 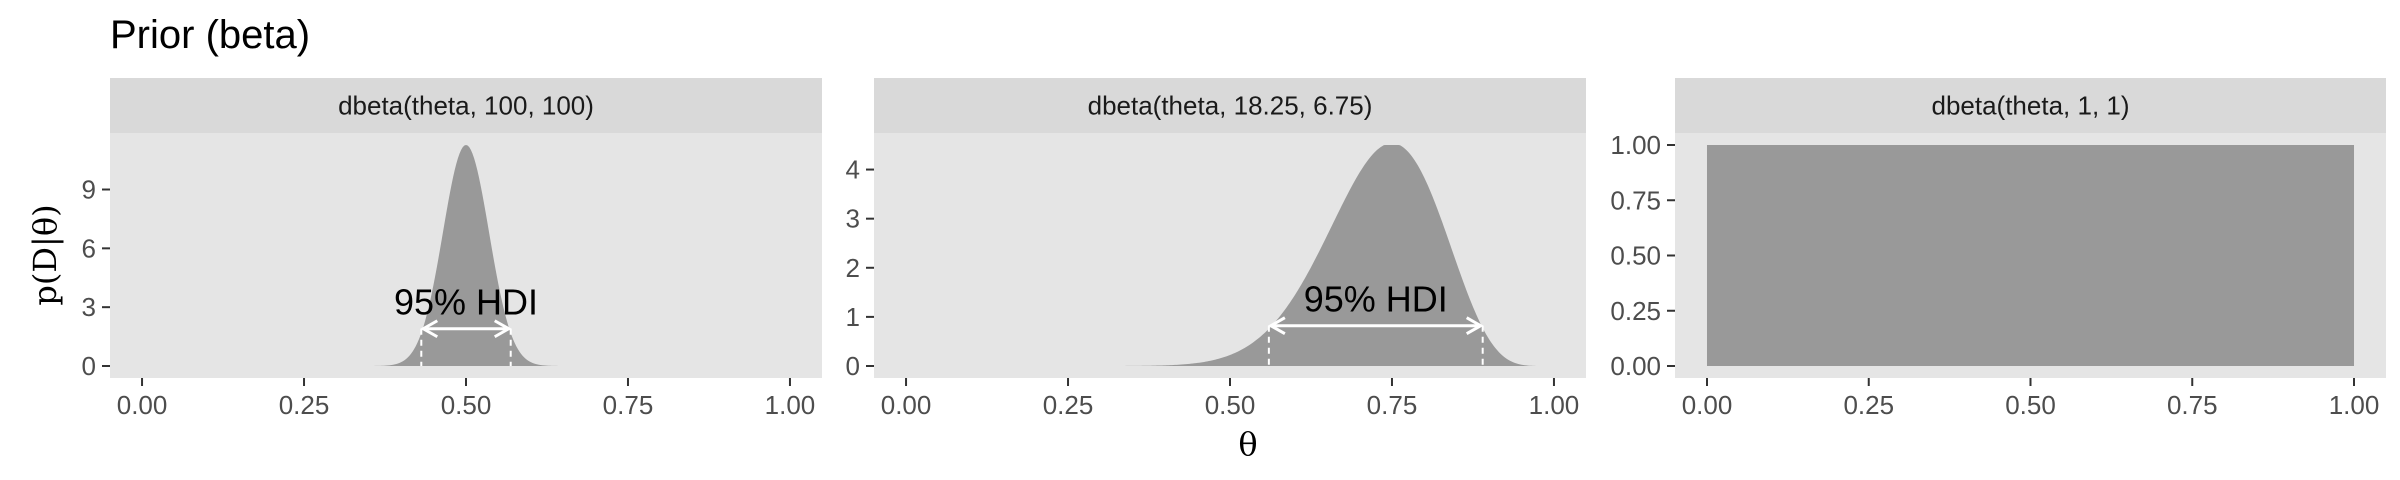 I want to click on y-tick-label: 0.00, so click(x=1635, y=366).